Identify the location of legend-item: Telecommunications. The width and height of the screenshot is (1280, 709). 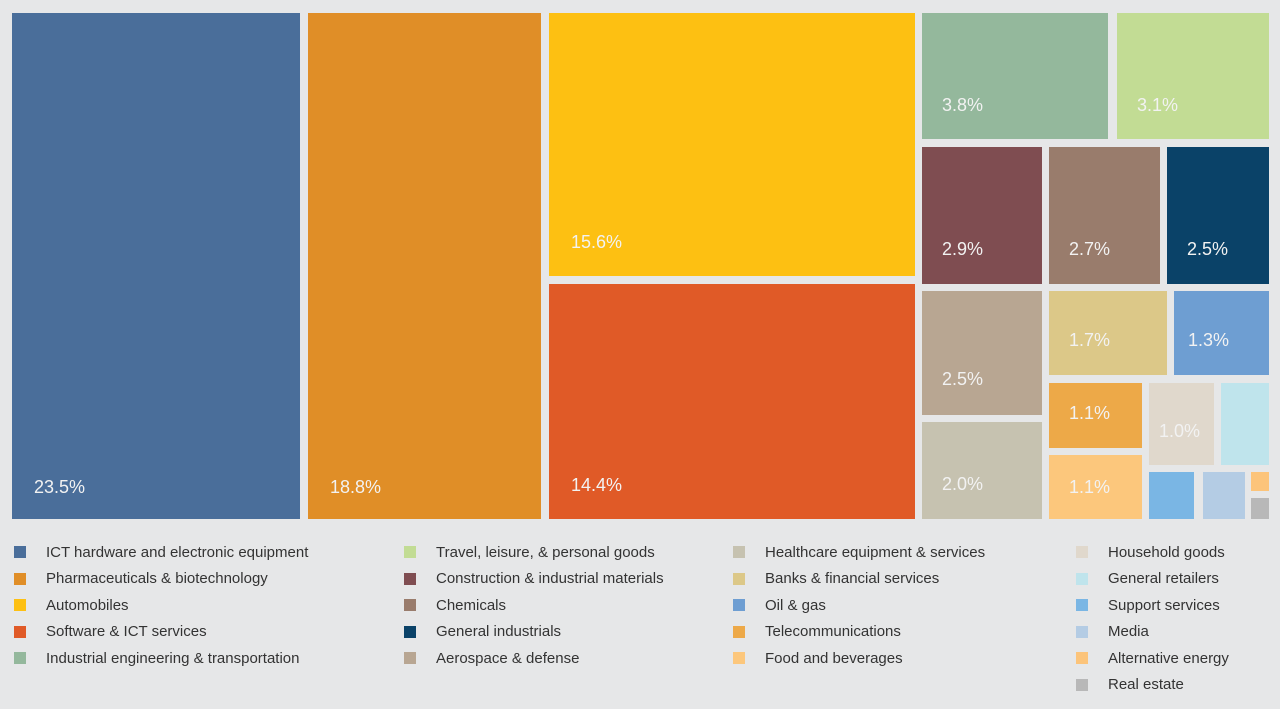
(817, 632).